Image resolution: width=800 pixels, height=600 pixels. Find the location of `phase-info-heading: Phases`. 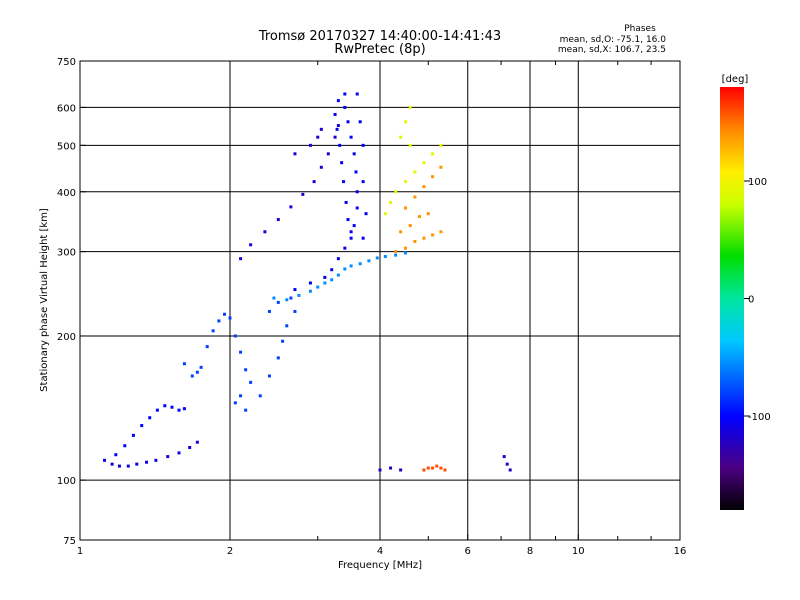

phase-info-heading: Phases is located at coordinates (640, 29).